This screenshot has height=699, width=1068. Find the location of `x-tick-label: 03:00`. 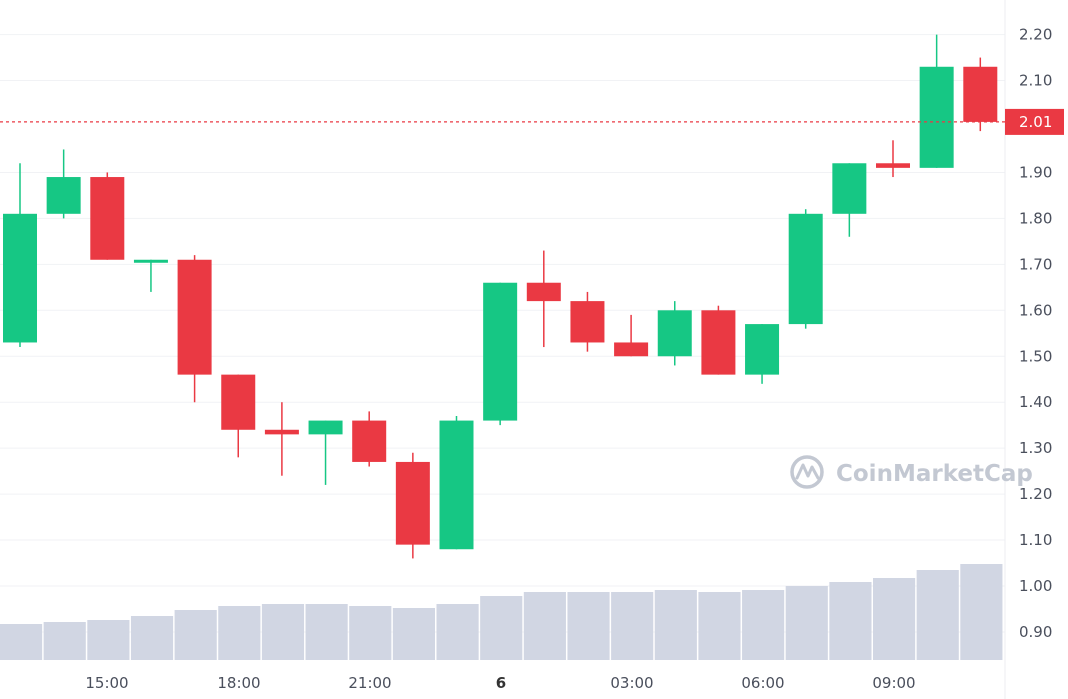

x-tick-label: 03:00 is located at coordinates (631, 683).